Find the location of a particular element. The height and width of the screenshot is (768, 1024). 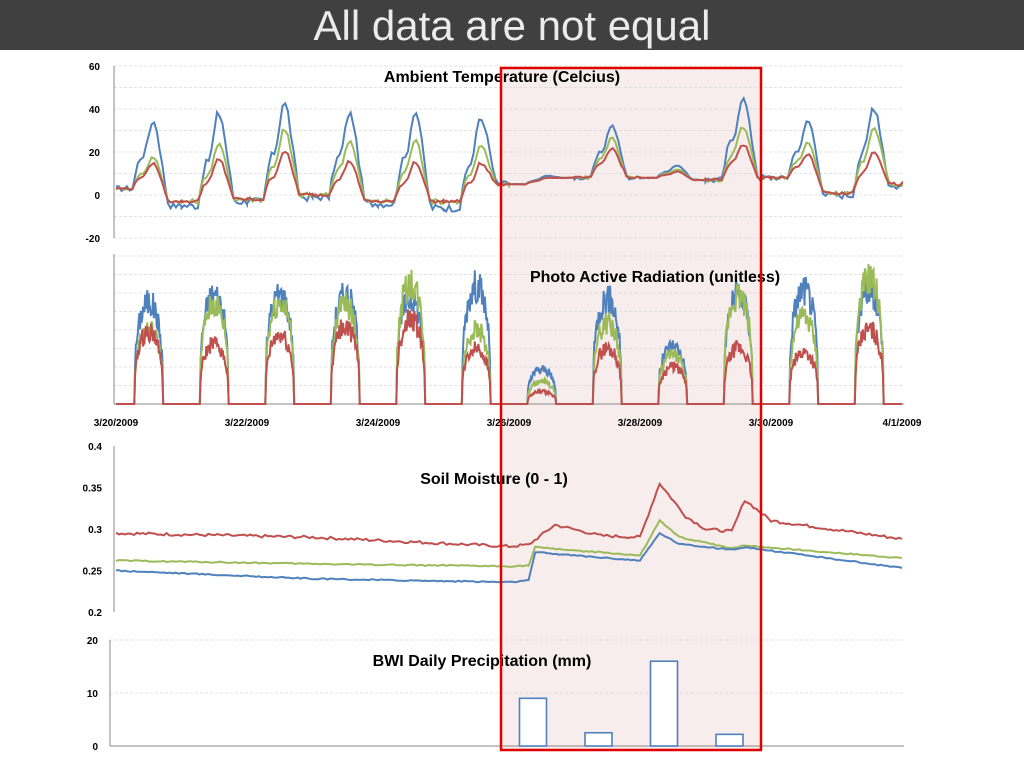

soil-moisture-y-tick-label: 0.2 is located at coordinates (95, 613).